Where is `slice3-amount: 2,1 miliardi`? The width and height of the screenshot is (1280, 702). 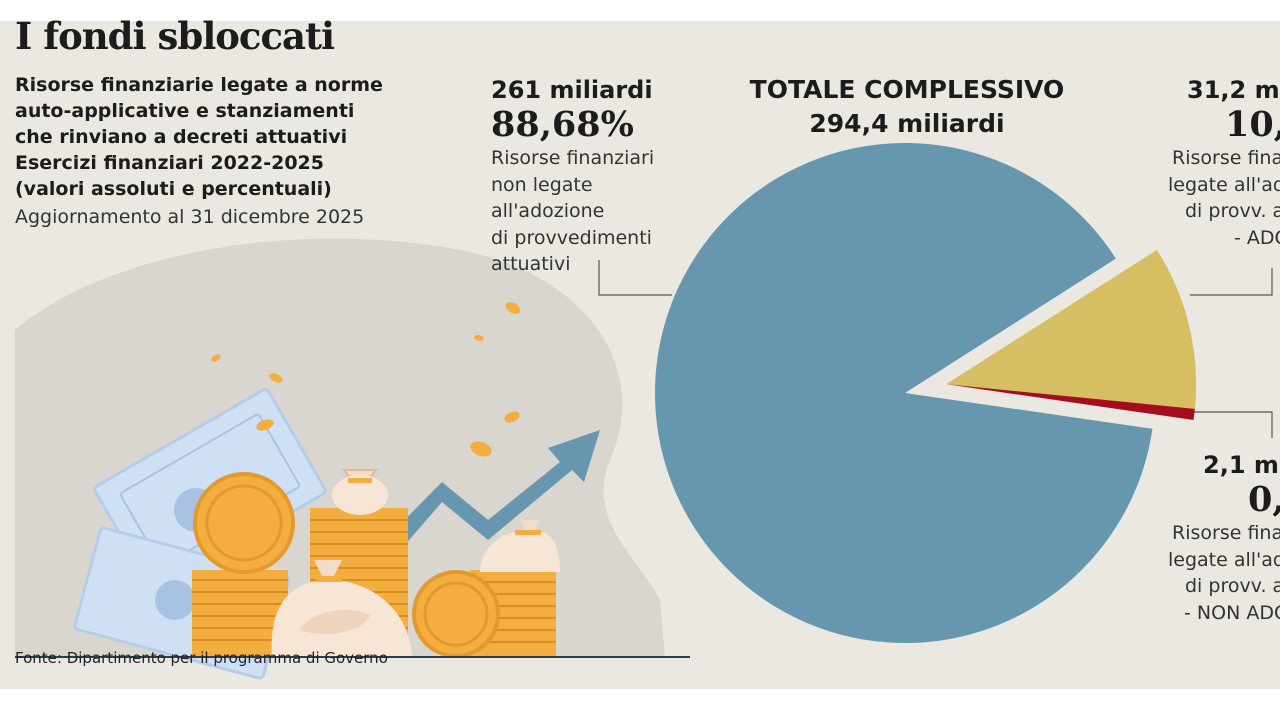
slice3-amount: 2,1 miliardi is located at coordinates (1241, 465).